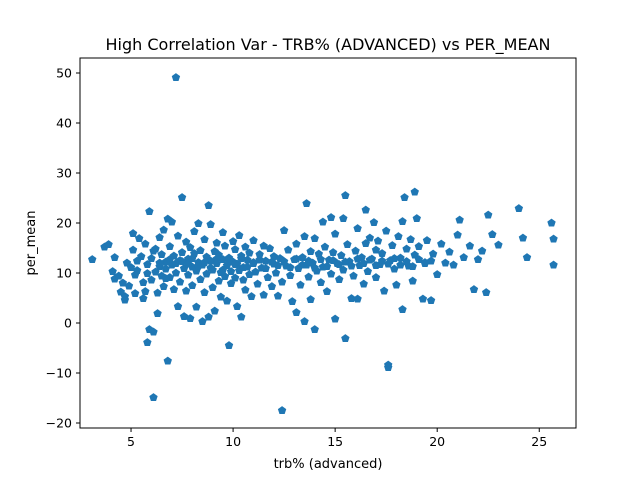 Image resolution: width=640 pixels, height=480 pixels. I want to click on x-tick-label: 5, so click(131, 441).